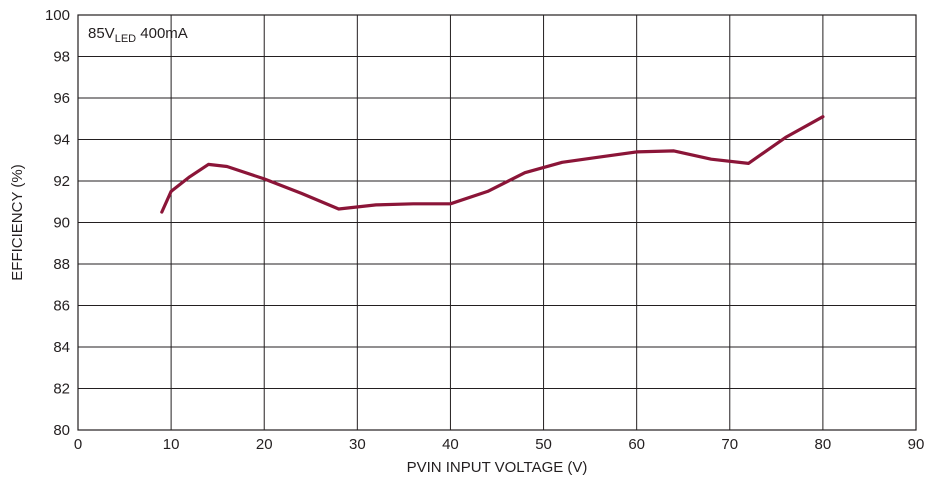  What do you see at coordinates (61, 98) in the screenshot?
I see `y-tick-label: 96` at bounding box center [61, 98].